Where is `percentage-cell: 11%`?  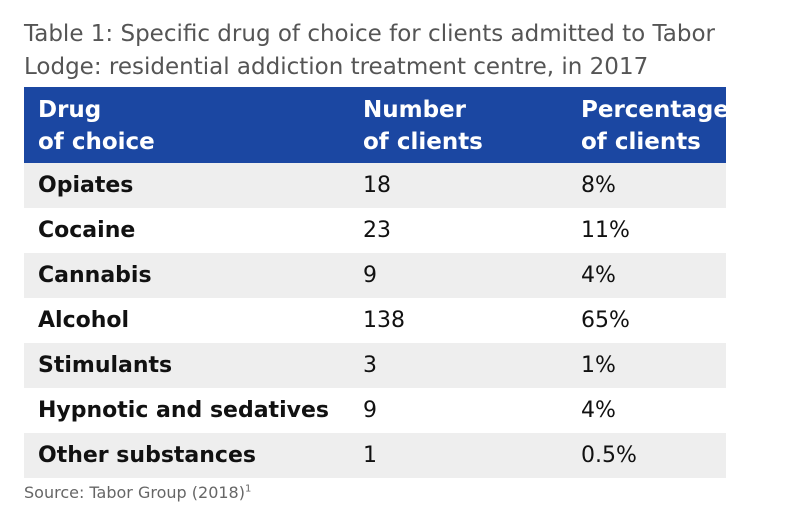 percentage-cell: 11% is located at coordinates (646, 230).